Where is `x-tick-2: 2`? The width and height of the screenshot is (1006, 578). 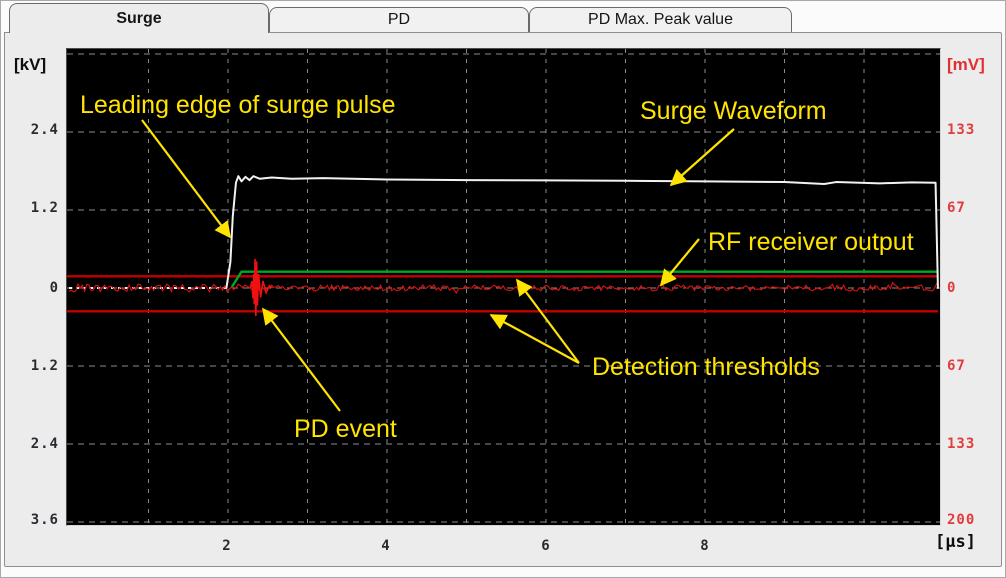 x-tick-2: 2 is located at coordinates (227, 546).